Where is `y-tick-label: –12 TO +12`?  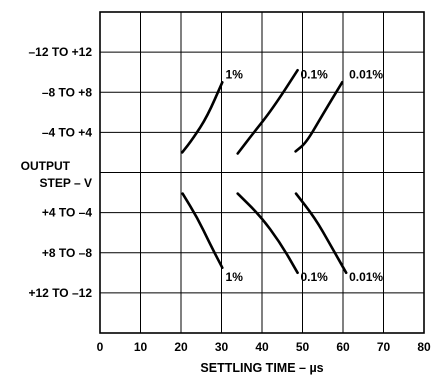 y-tick-label: –12 TO +12 is located at coordinates (61, 52).